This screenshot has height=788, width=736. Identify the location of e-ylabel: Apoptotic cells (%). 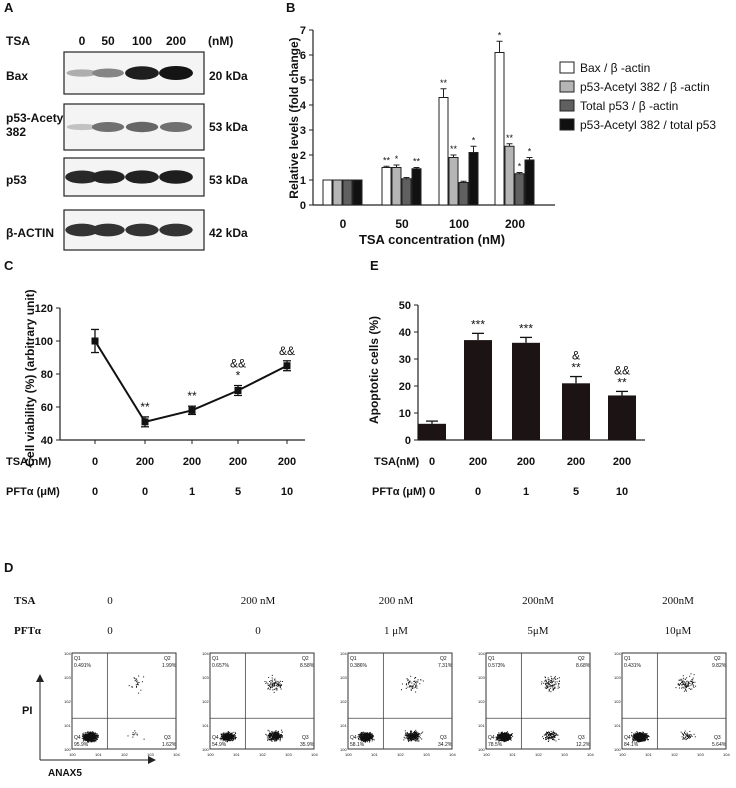
(374, 370).